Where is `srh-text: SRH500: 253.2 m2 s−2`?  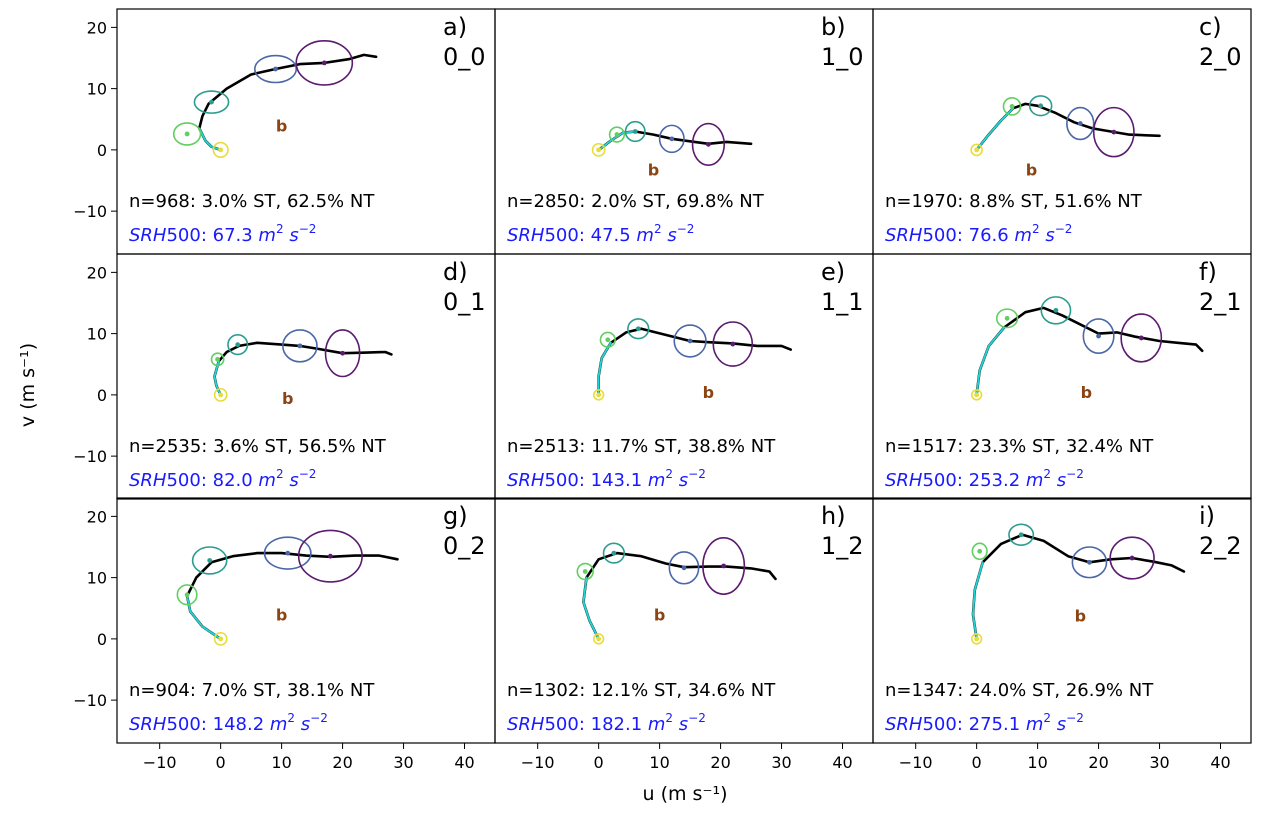 srh-text: SRH500: 253.2 m2 s−2 is located at coordinates (984, 479).